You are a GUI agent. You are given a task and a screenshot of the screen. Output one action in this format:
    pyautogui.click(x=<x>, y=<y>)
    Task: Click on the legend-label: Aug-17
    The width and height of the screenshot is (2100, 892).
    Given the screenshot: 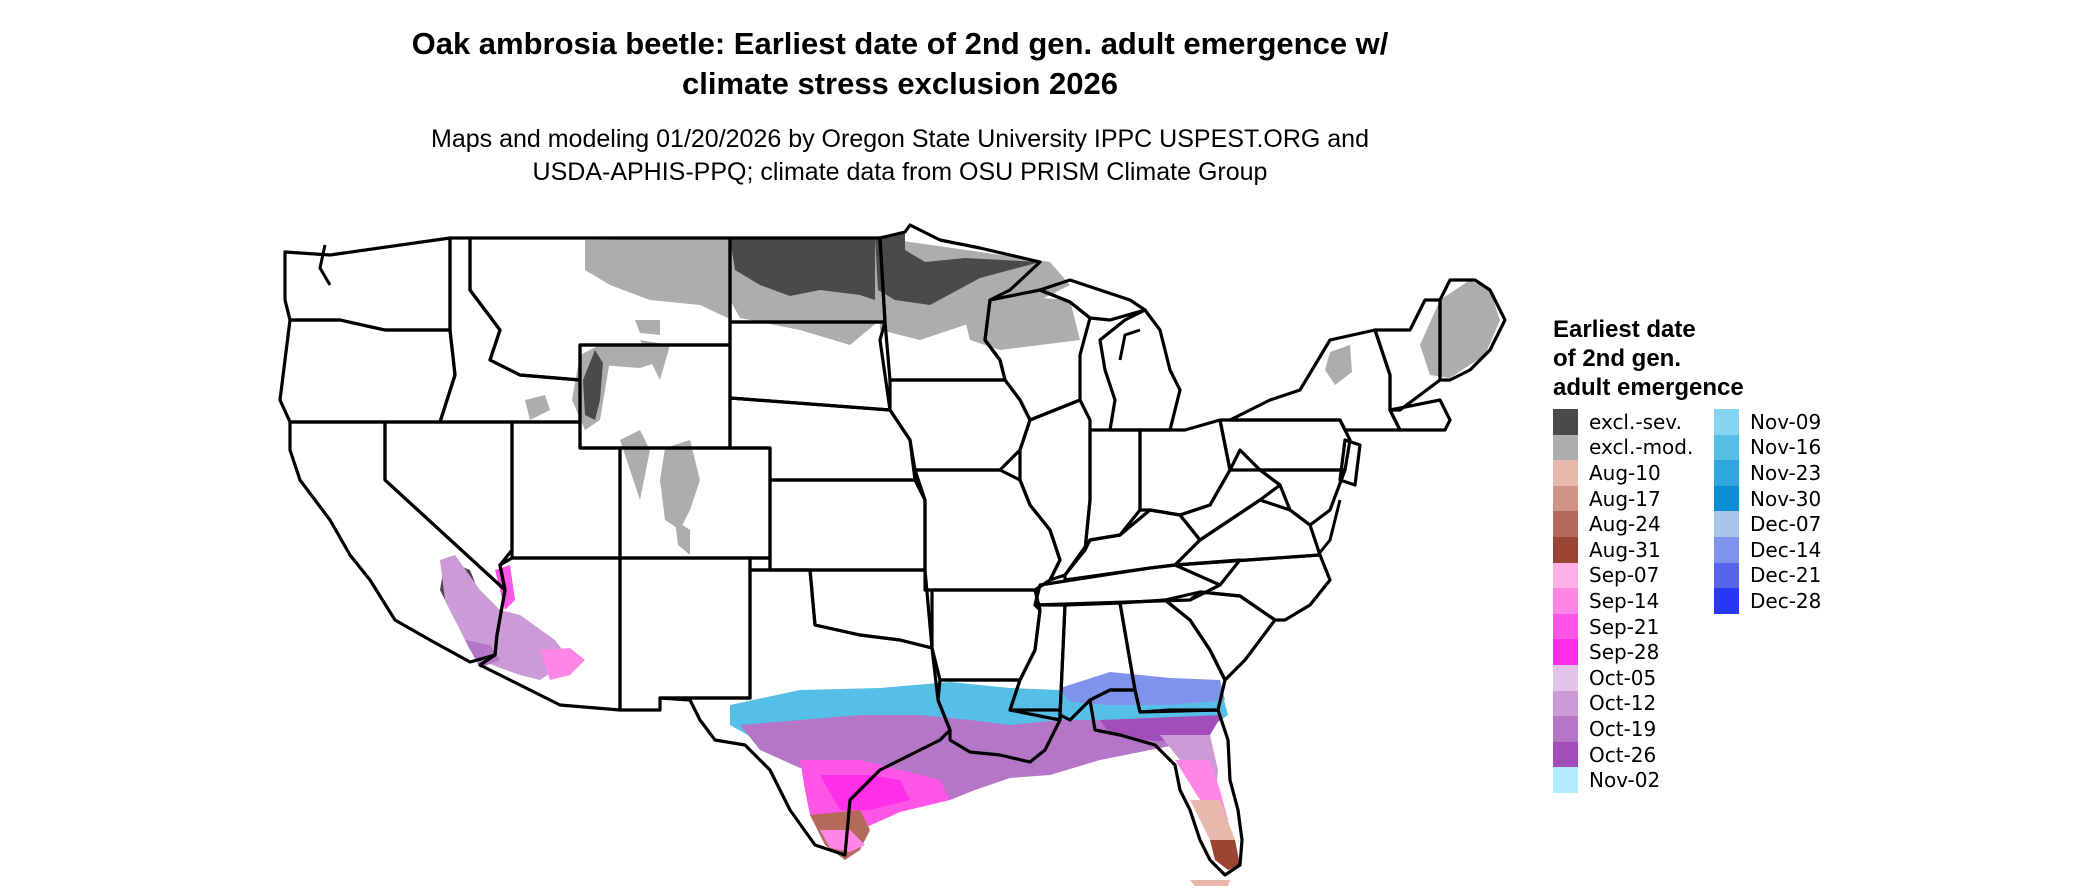 What is the action you would take?
    pyautogui.click(x=1625, y=498)
    